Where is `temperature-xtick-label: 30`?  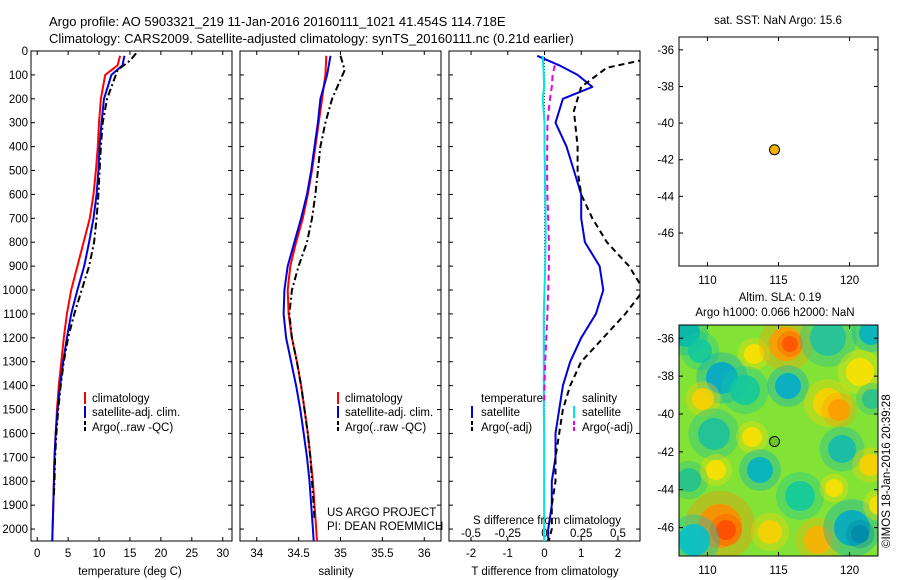 temperature-xtick-label: 30 is located at coordinates (222, 554).